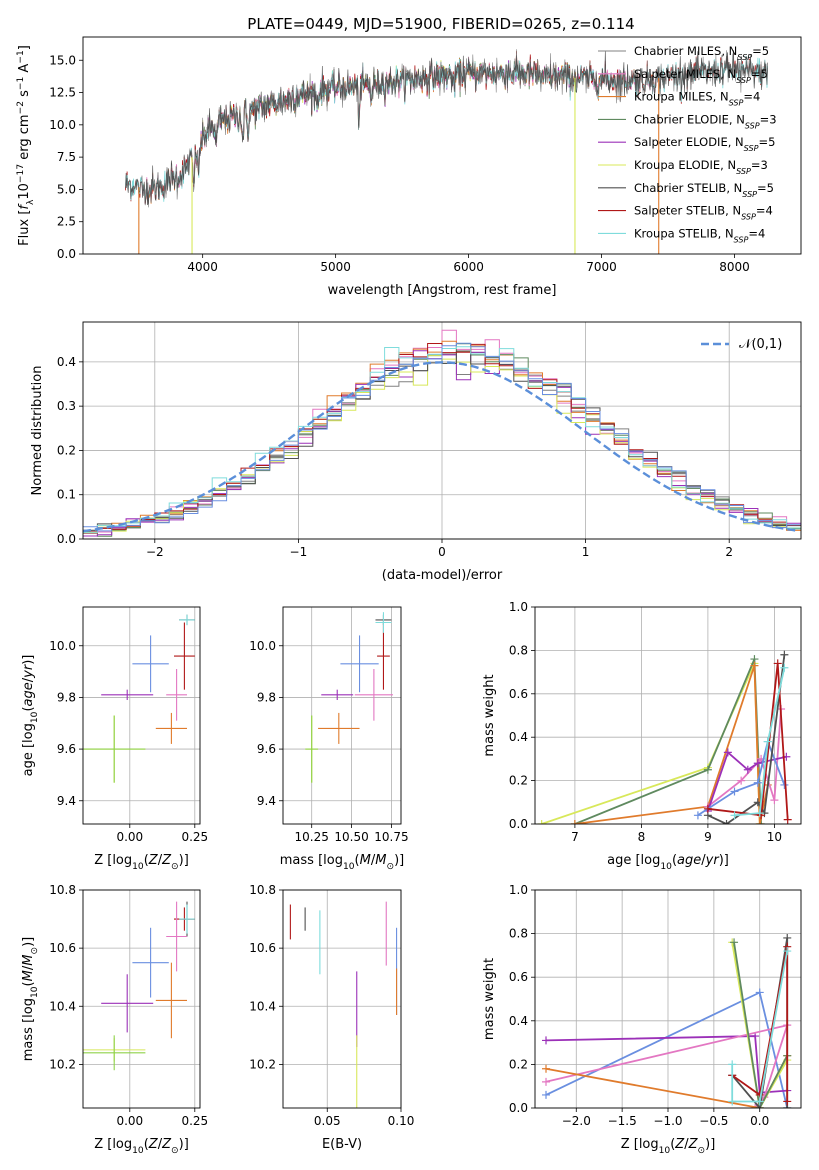  I want to click on x-tick-label: −2.0, so click(576, 1121).